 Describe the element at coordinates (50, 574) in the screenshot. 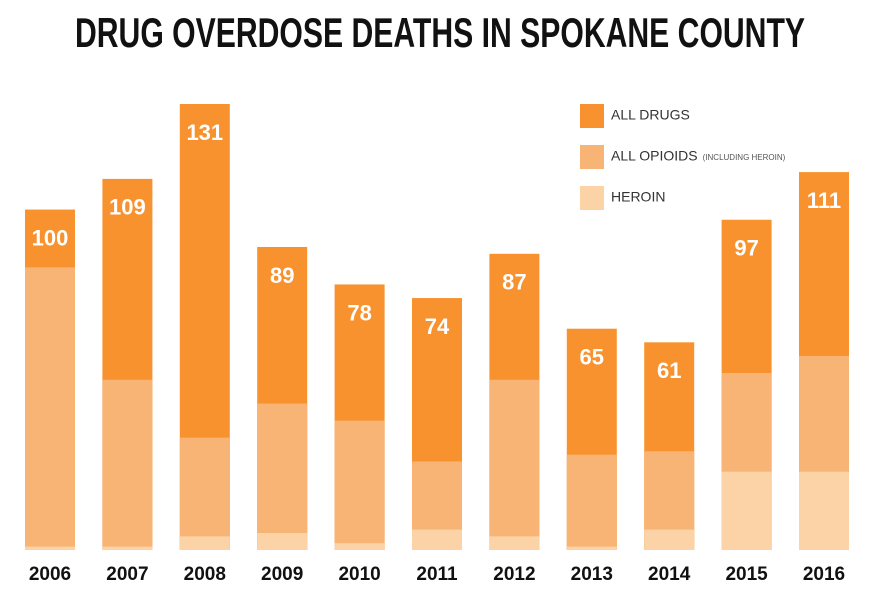

I see `x-tick-label: 2006` at that location.